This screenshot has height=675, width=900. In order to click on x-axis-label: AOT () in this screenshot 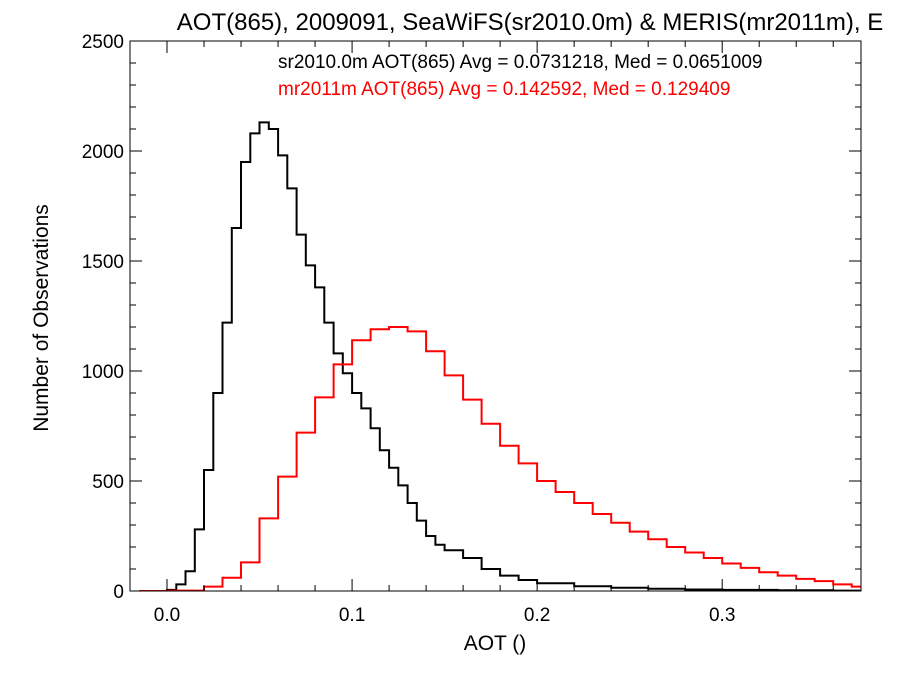, I will do `click(495, 643)`.